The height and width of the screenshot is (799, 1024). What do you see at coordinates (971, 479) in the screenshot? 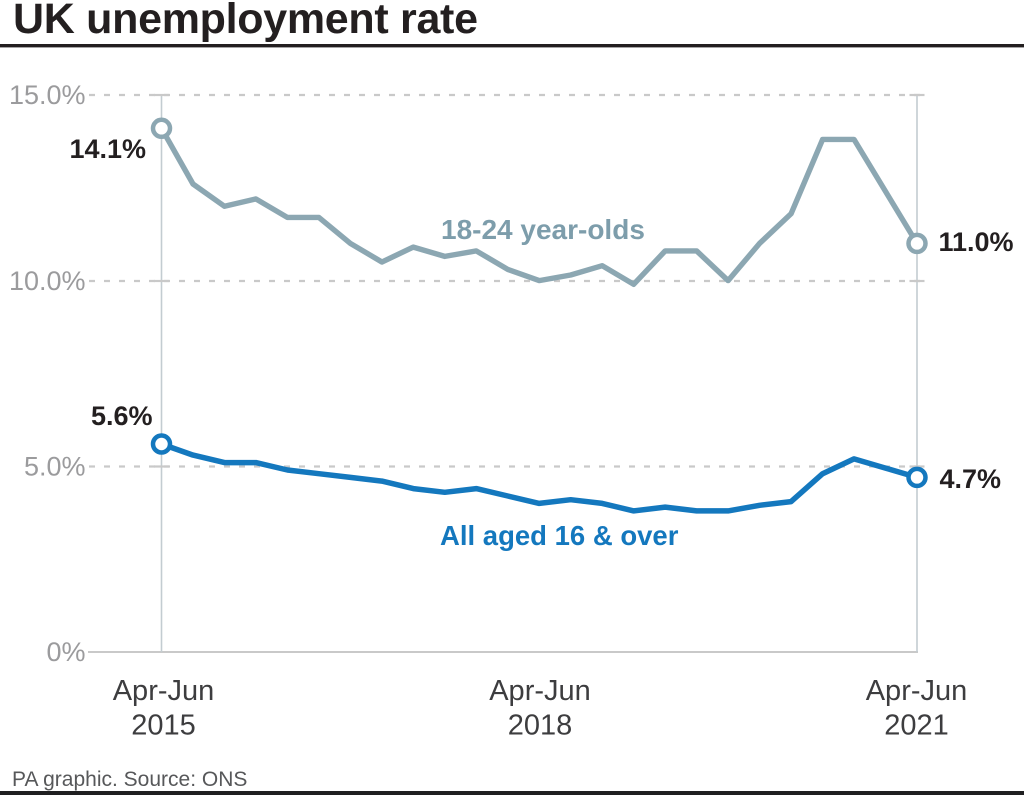
I see `svg-text: 4.7%` at bounding box center [971, 479].